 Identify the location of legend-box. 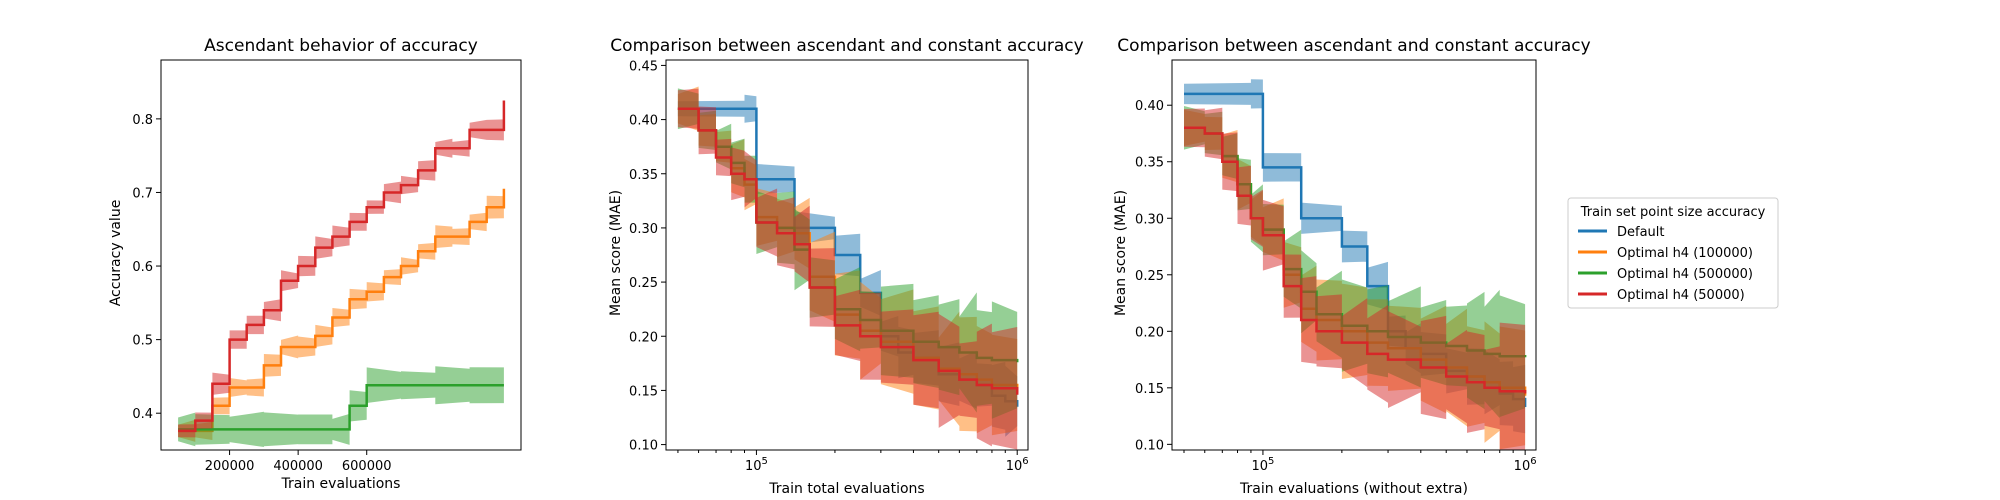
(1673, 253).